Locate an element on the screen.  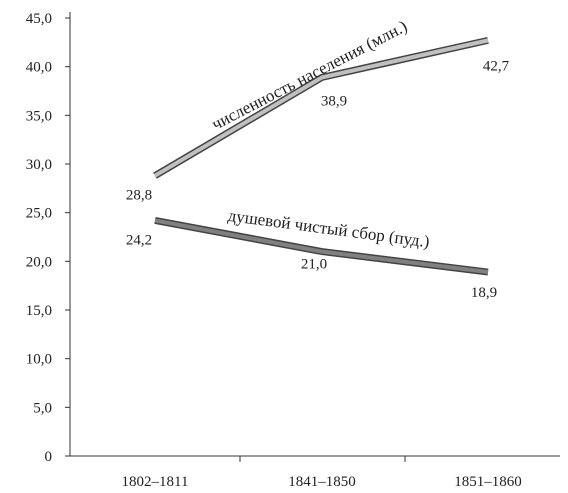
y-tick-label: 15,0 is located at coordinates (39, 311).